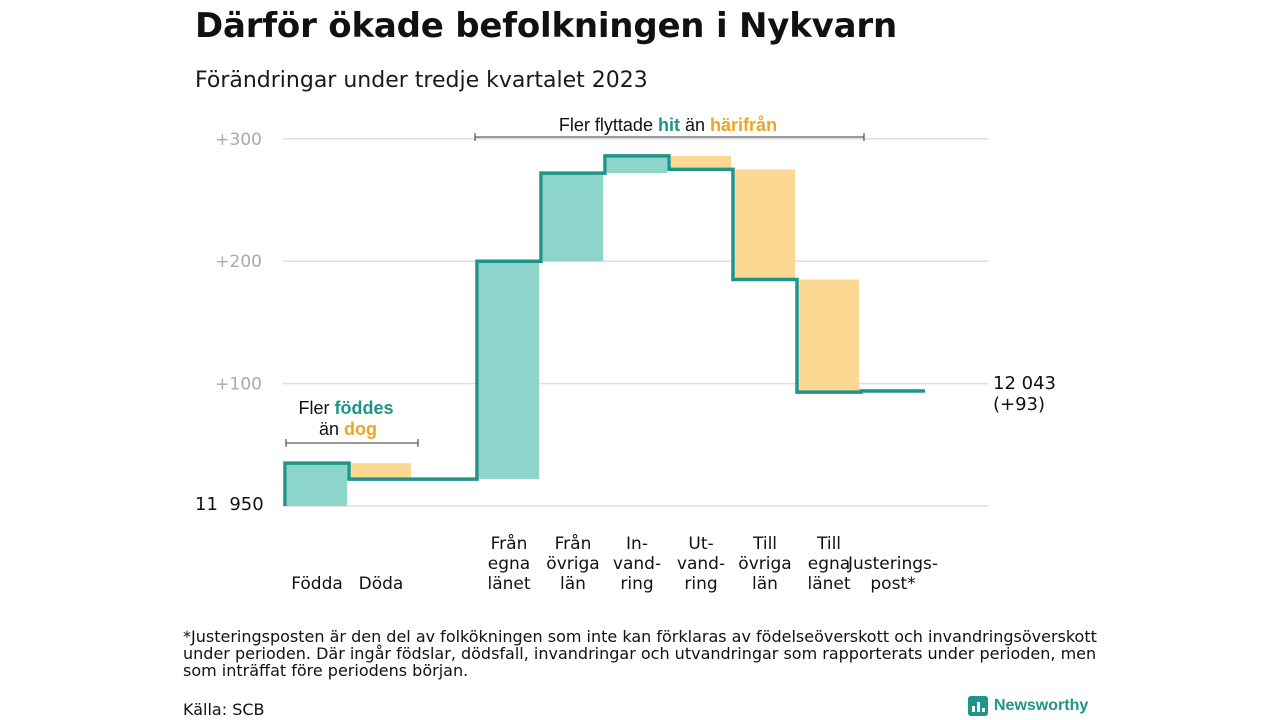 The image size is (1280, 720). I want to click on births-emph-born: föddes, so click(364, 408).